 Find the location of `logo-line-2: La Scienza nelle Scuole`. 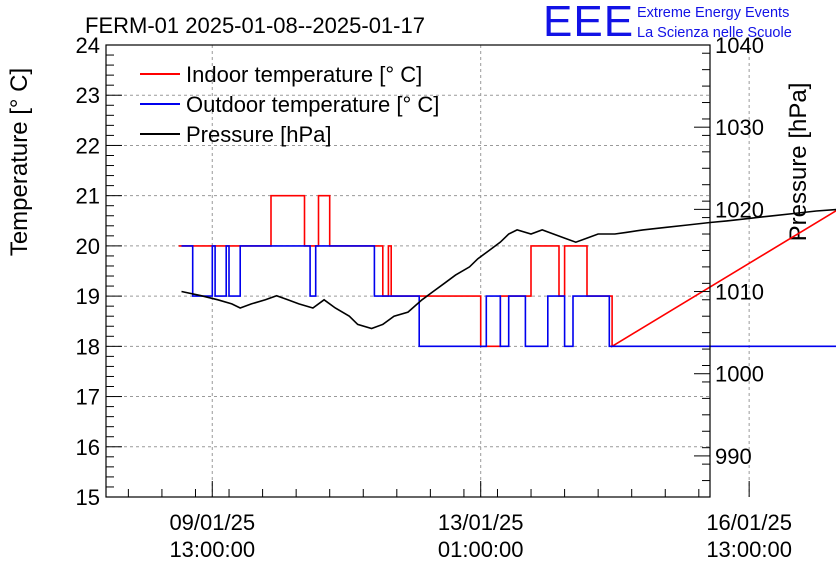

logo-line-2: La Scienza nelle Scuole is located at coordinates (714, 33).